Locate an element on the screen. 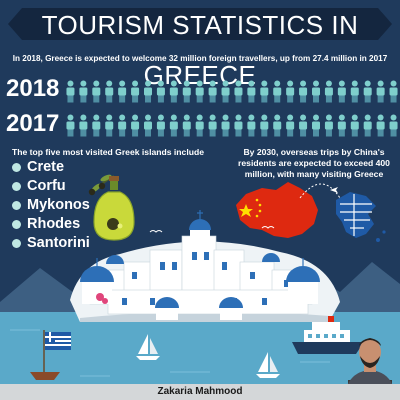 The image size is (400, 400). travellers-row-2017 is located at coordinates (232, 125).